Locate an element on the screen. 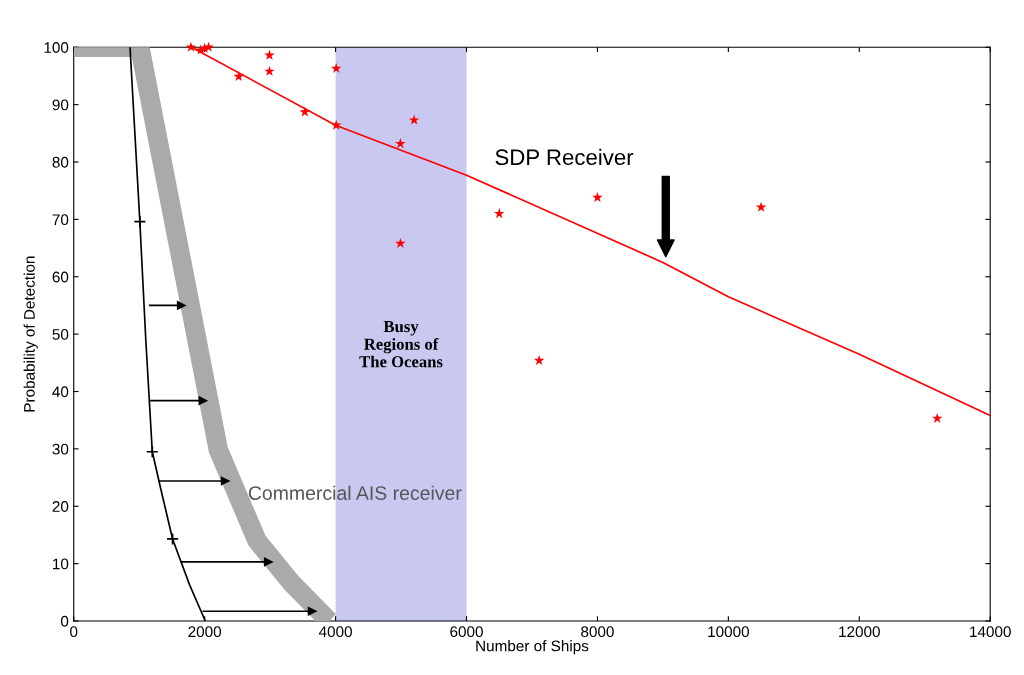 This screenshot has width=1024, height=675. y-tick-label: 20 is located at coordinates (60, 506).